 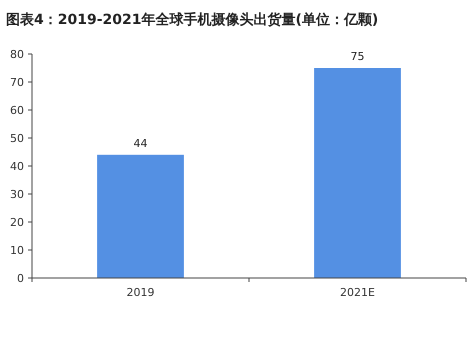 I want to click on y-tick-label: 0, so click(x=20, y=278).